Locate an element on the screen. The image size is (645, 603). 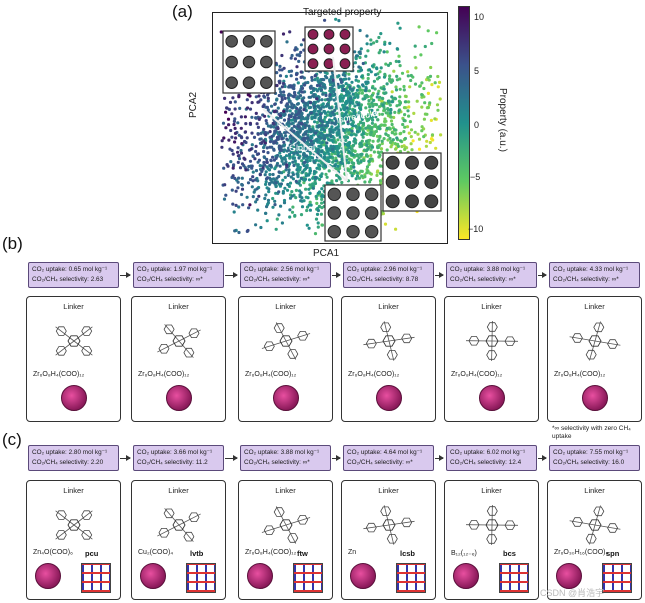
plot-title: Targeted property is located at coordinates (342, 12).